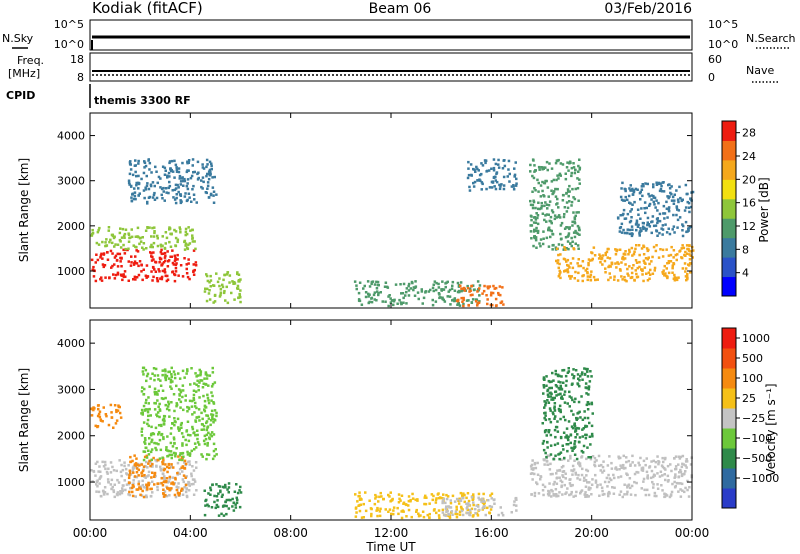  What do you see at coordinates (30, 60) in the screenshot?
I see `freq-label-line1: Freq.` at bounding box center [30, 60].